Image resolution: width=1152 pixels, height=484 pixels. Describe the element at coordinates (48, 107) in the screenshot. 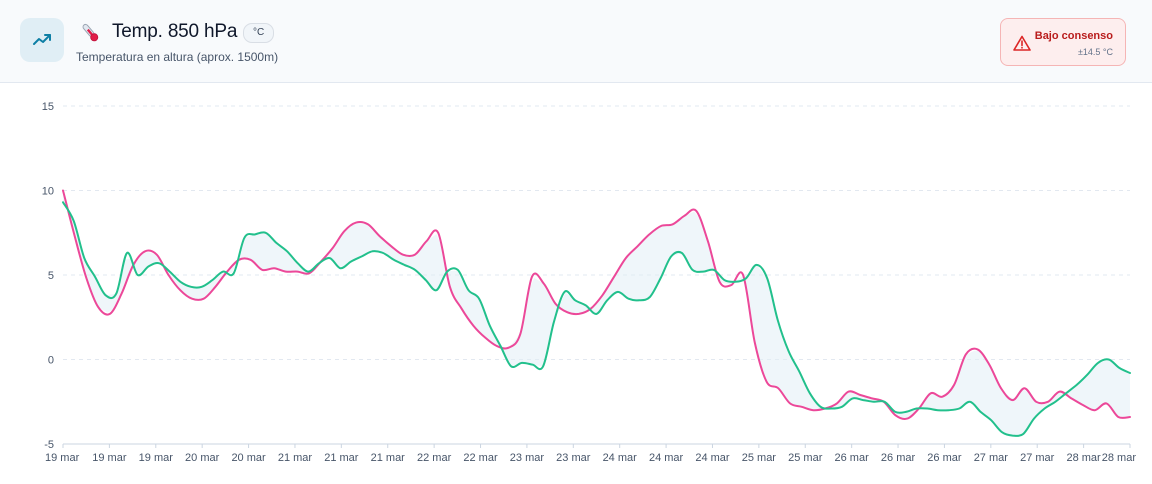

I see `y-tick-label: 15` at that location.